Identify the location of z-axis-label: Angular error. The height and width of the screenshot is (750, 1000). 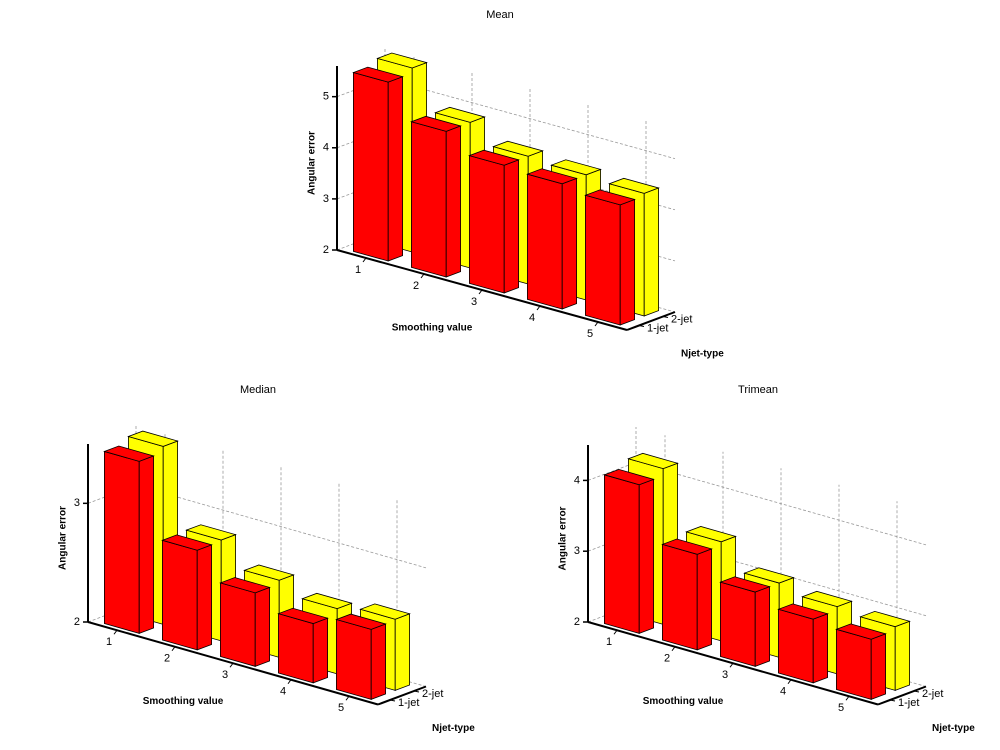
(563, 538).